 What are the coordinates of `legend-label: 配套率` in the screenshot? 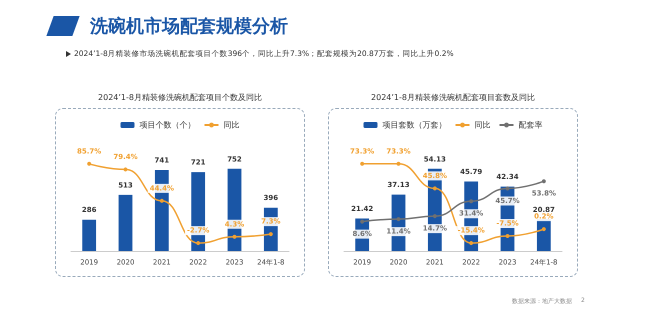 It's located at (530, 125).